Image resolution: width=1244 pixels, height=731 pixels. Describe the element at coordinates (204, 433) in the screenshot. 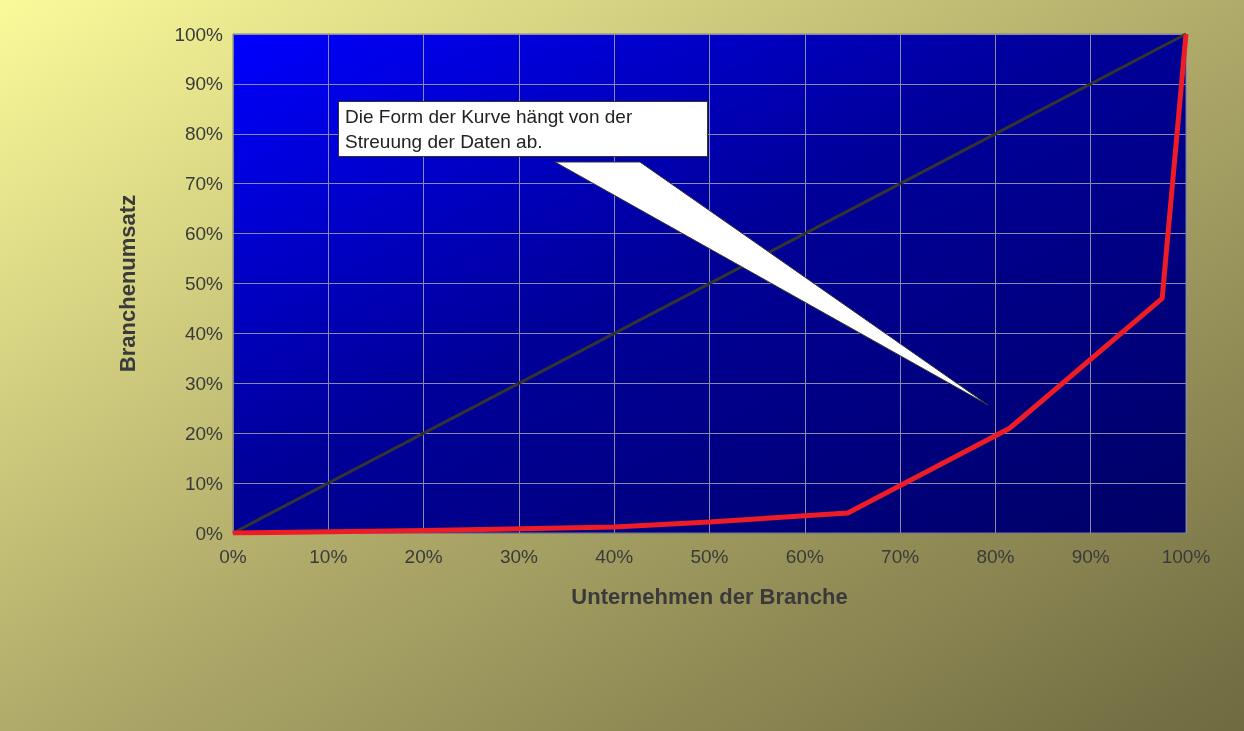

I see `y-tick-label: 20%` at that location.